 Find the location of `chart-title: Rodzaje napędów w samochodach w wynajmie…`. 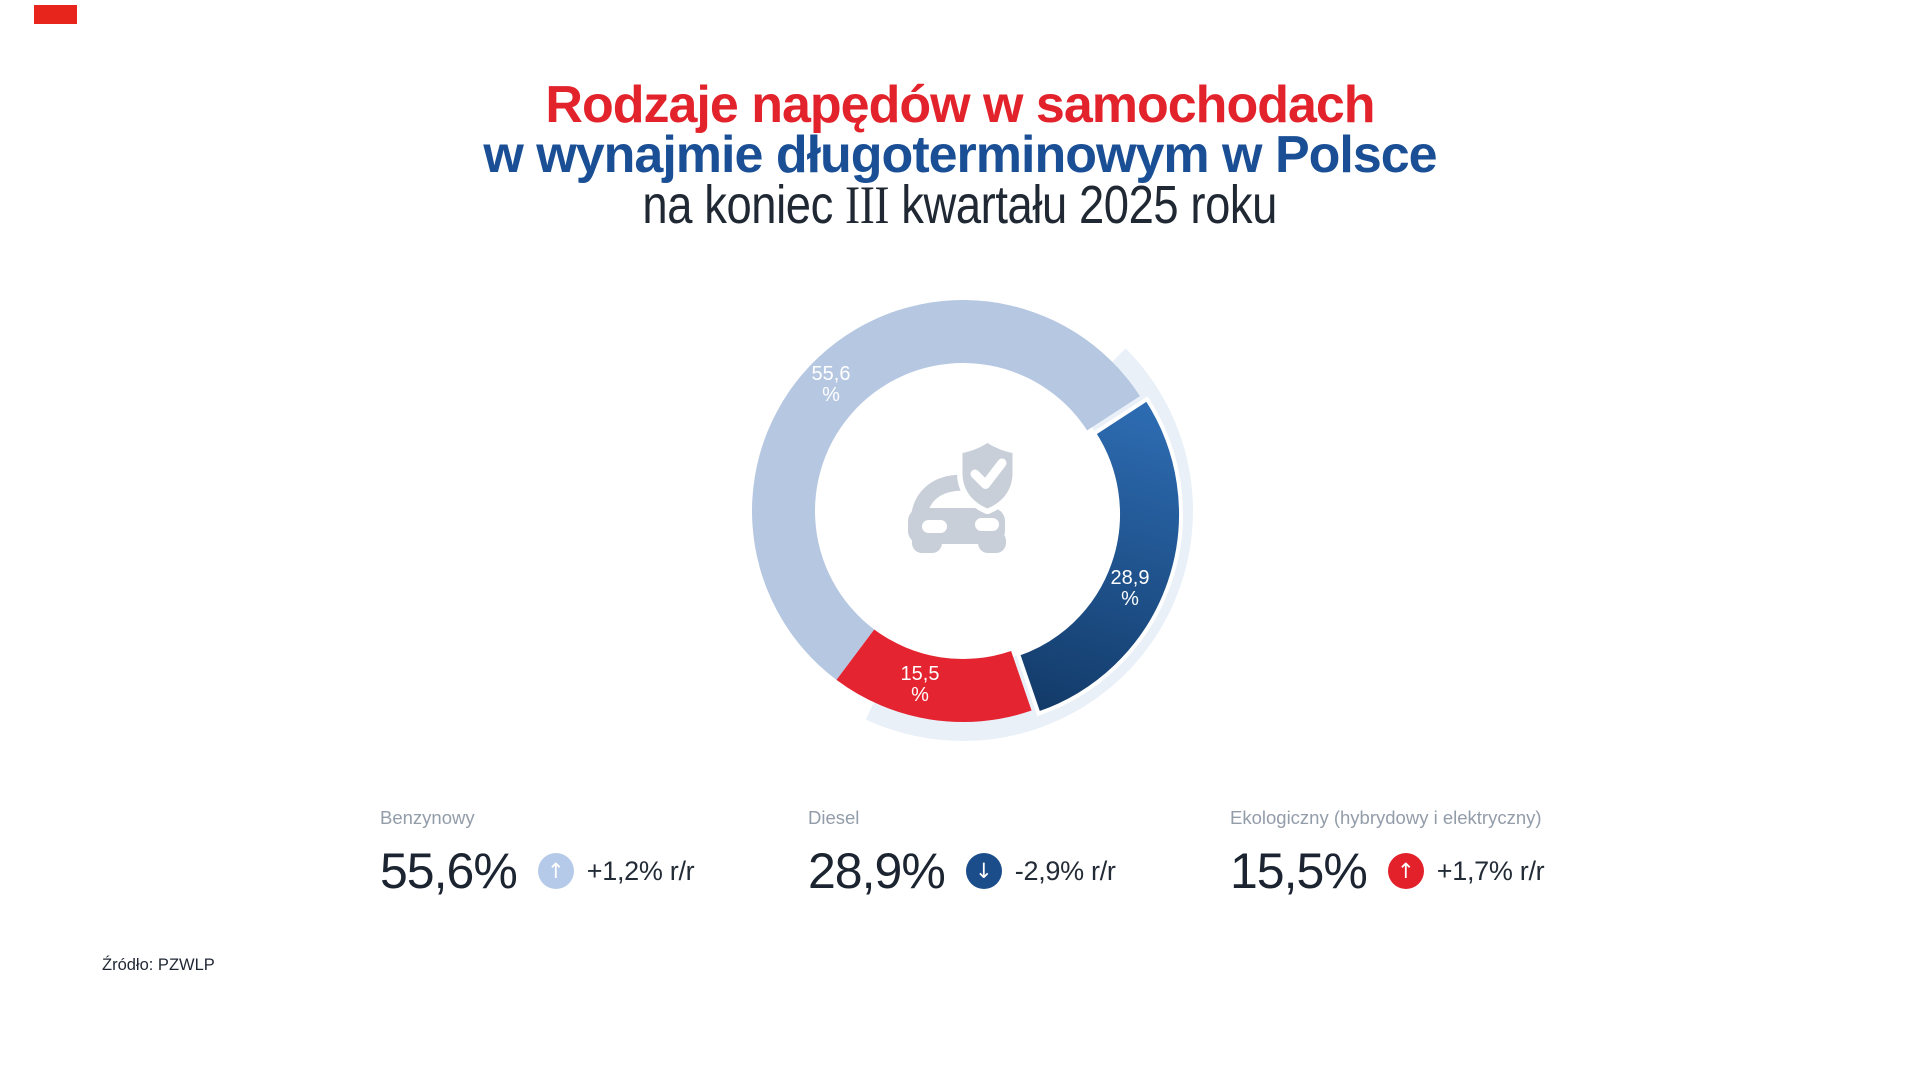

chart-title: Rodzaje napędów w samochodach w wynajmie… is located at coordinates (960, 154).